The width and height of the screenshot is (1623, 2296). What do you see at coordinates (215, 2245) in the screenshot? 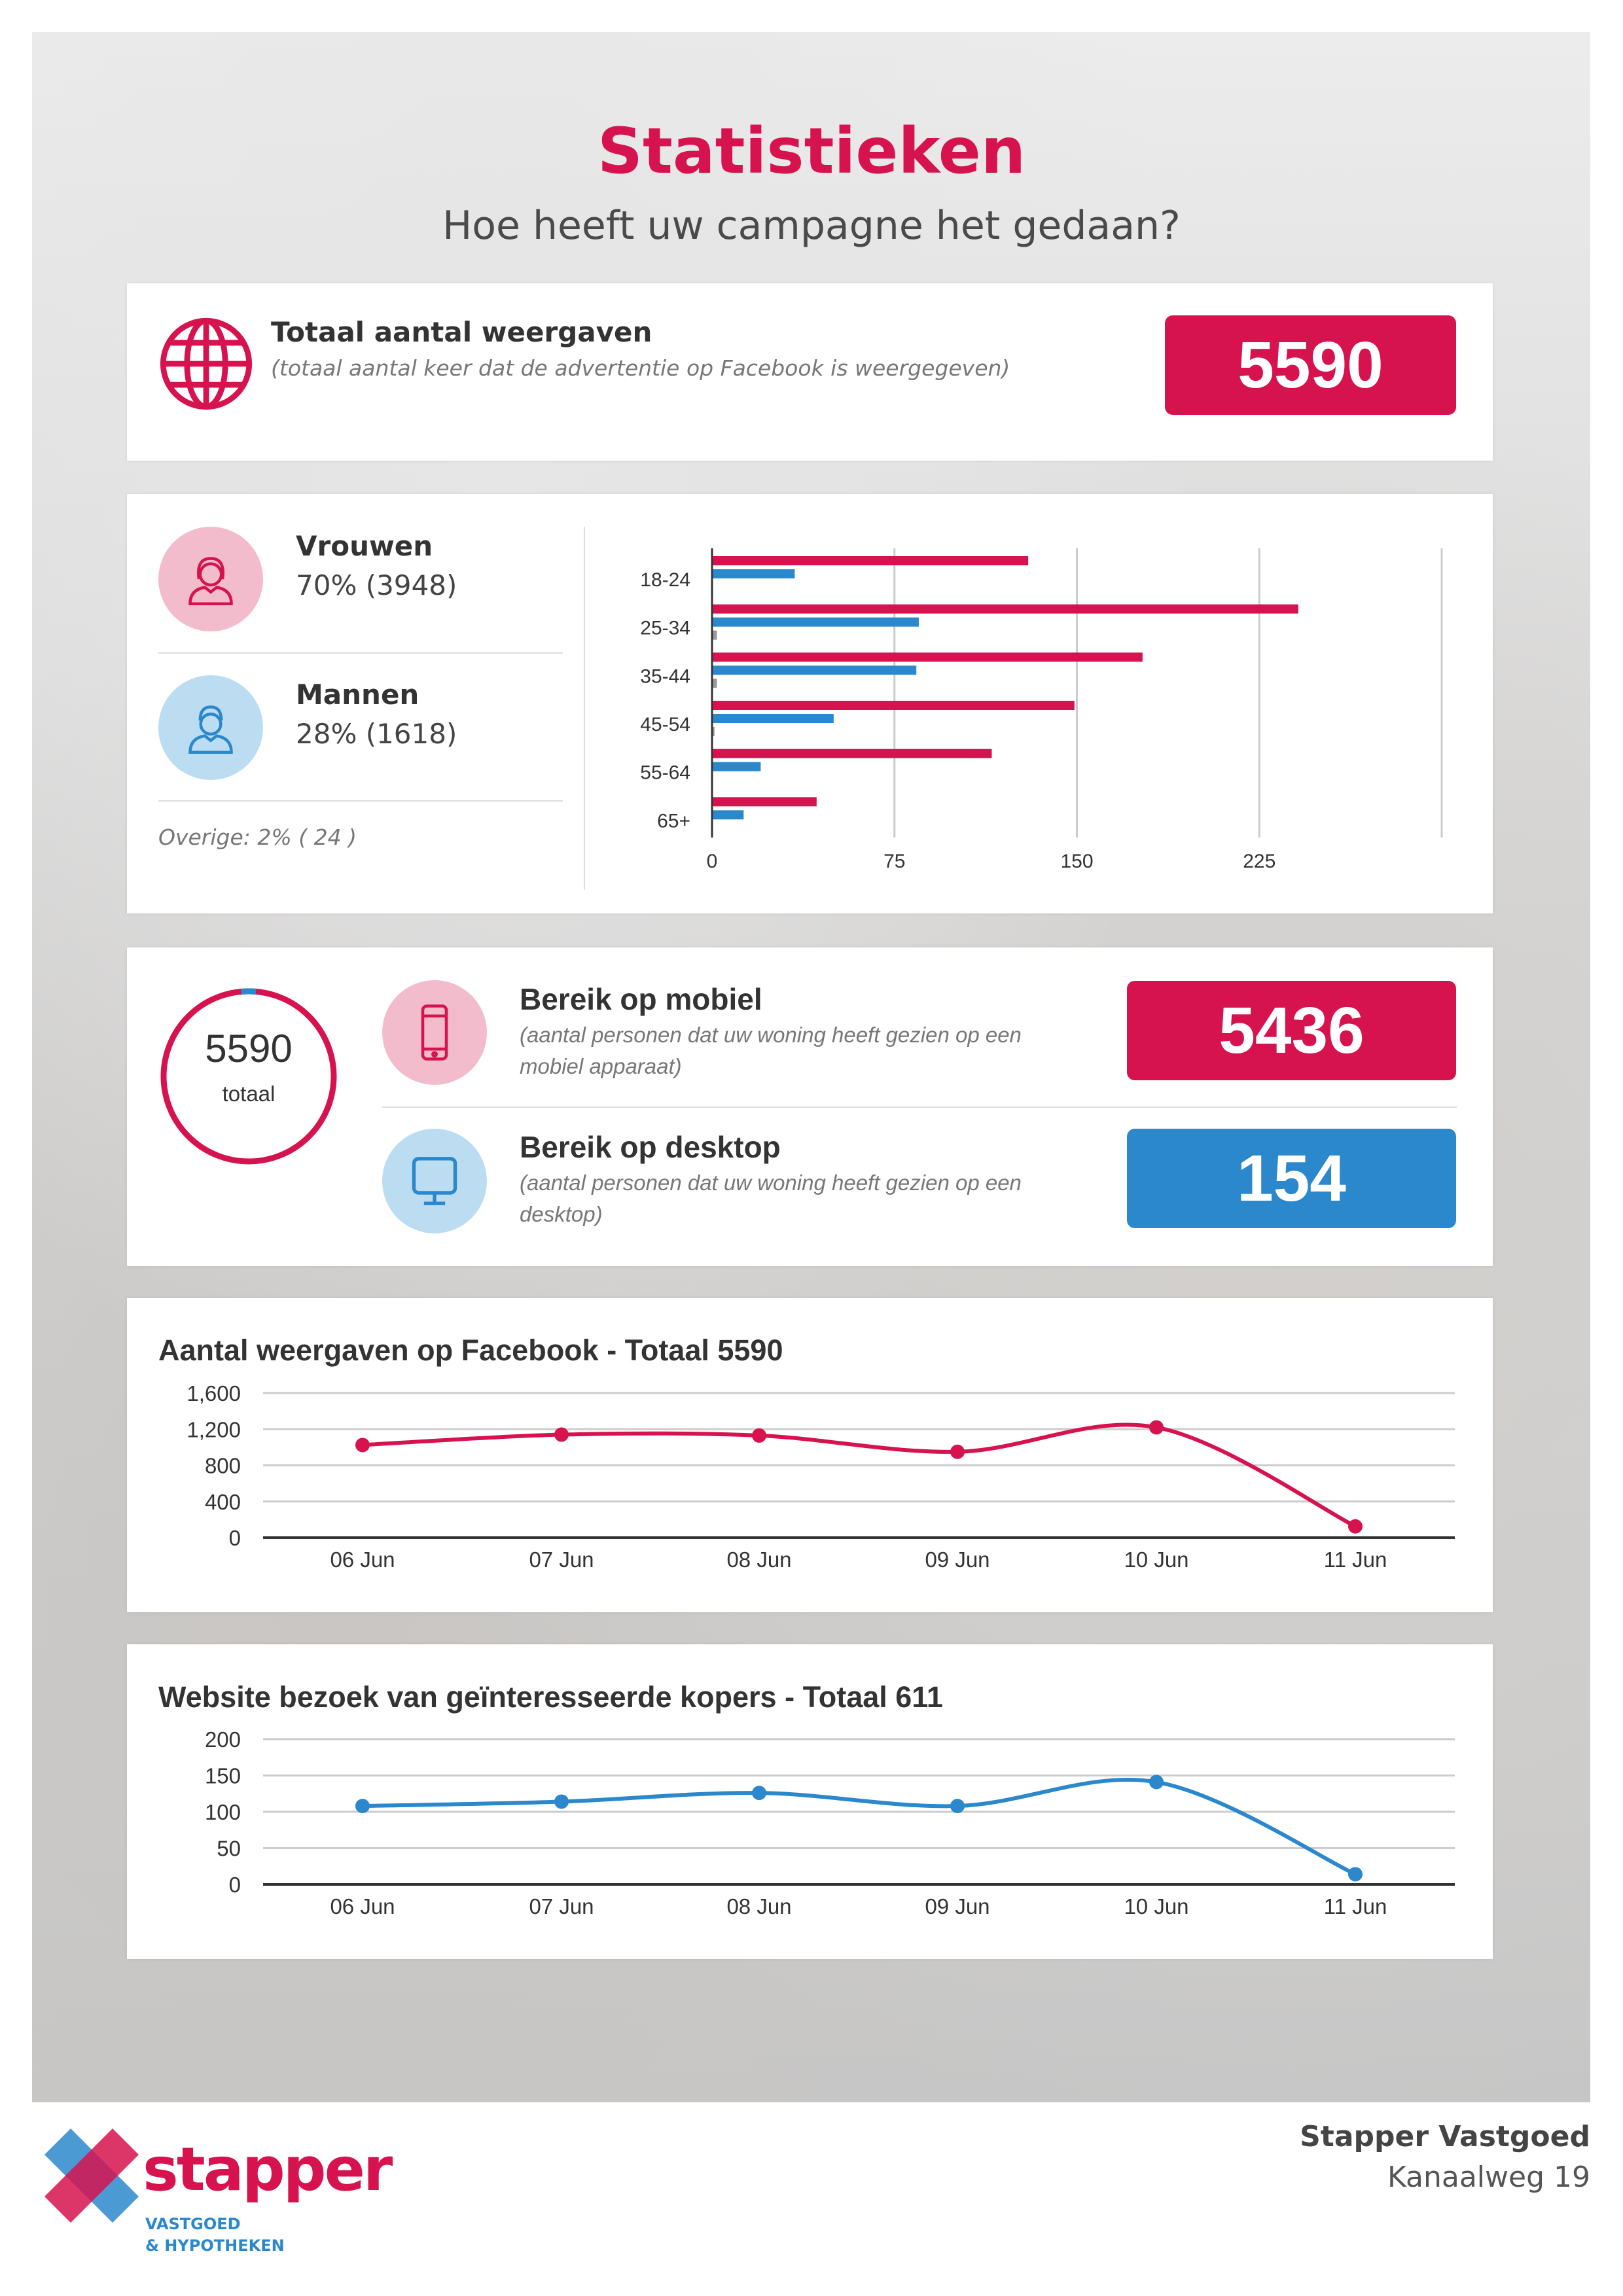
I see `logo-sub-2: & HYPOTHEKEN` at bounding box center [215, 2245].